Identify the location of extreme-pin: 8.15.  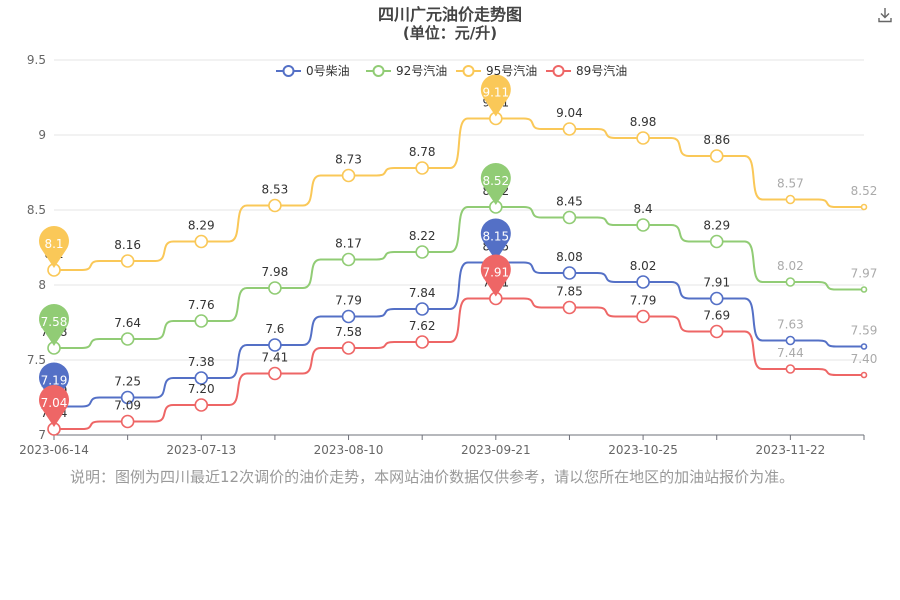
(495, 239).